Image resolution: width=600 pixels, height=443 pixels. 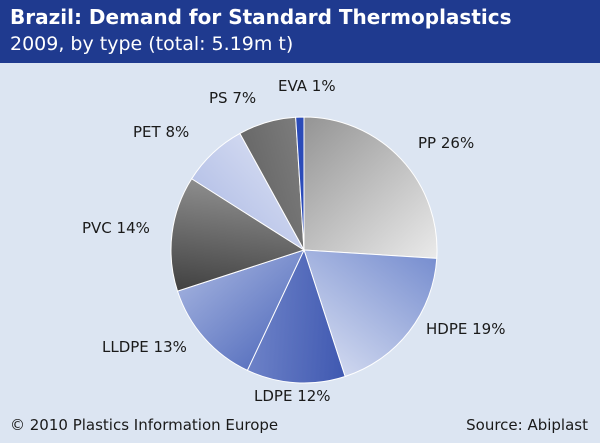 I want to click on pie-slice-pp, so click(x=370, y=187).